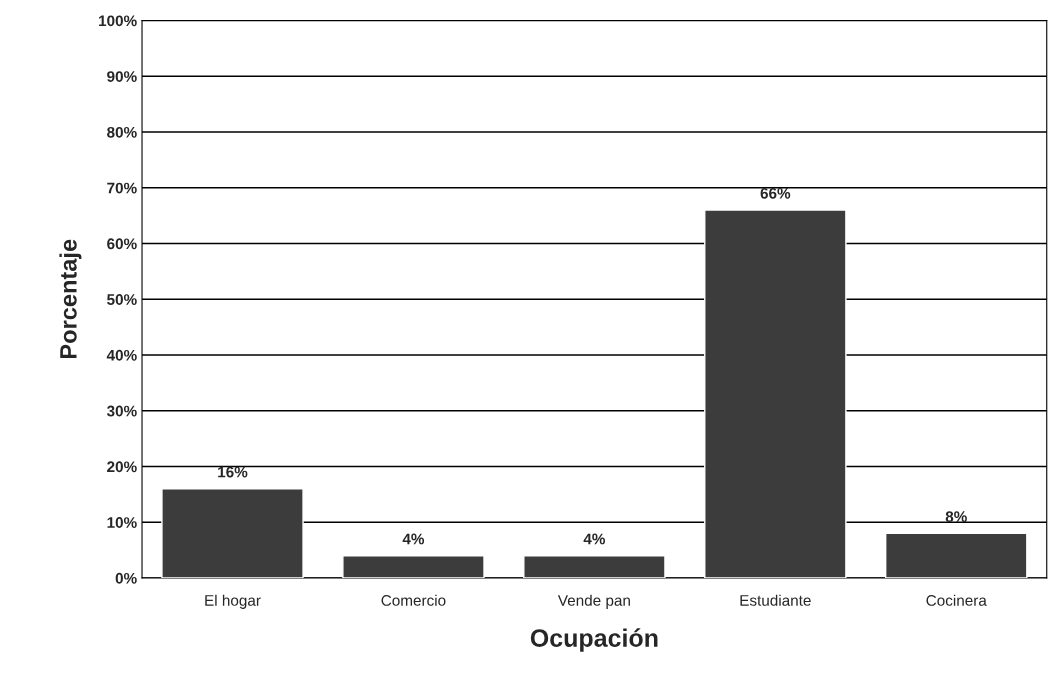  I want to click on data-label: 66%, so click(775, 193).